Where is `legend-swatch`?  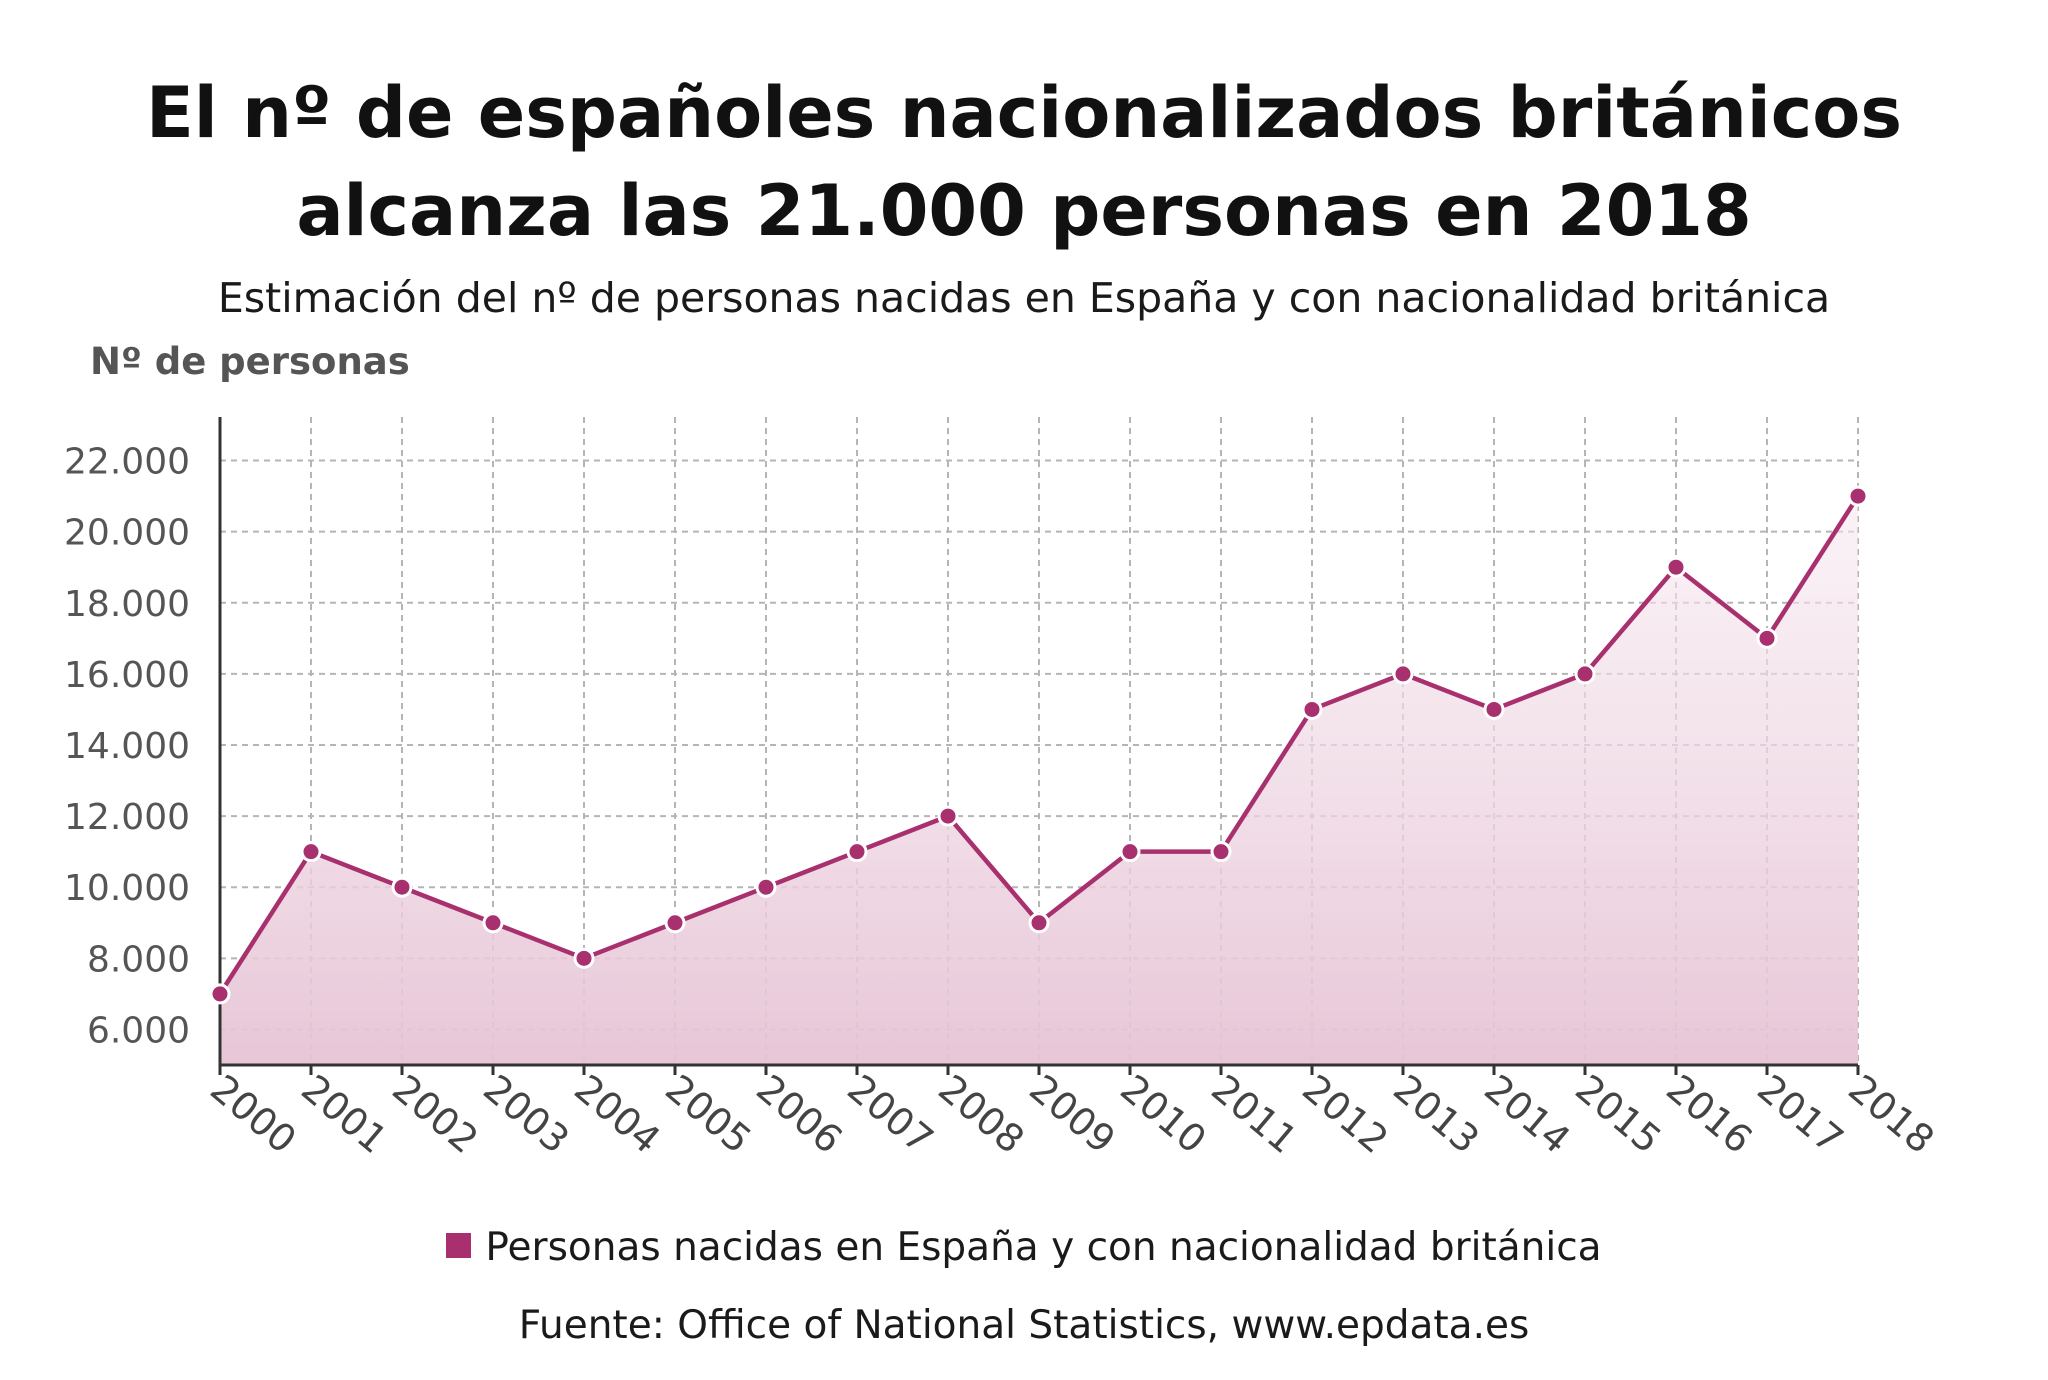
legend-swatch is located at coordinates (459, 1245).